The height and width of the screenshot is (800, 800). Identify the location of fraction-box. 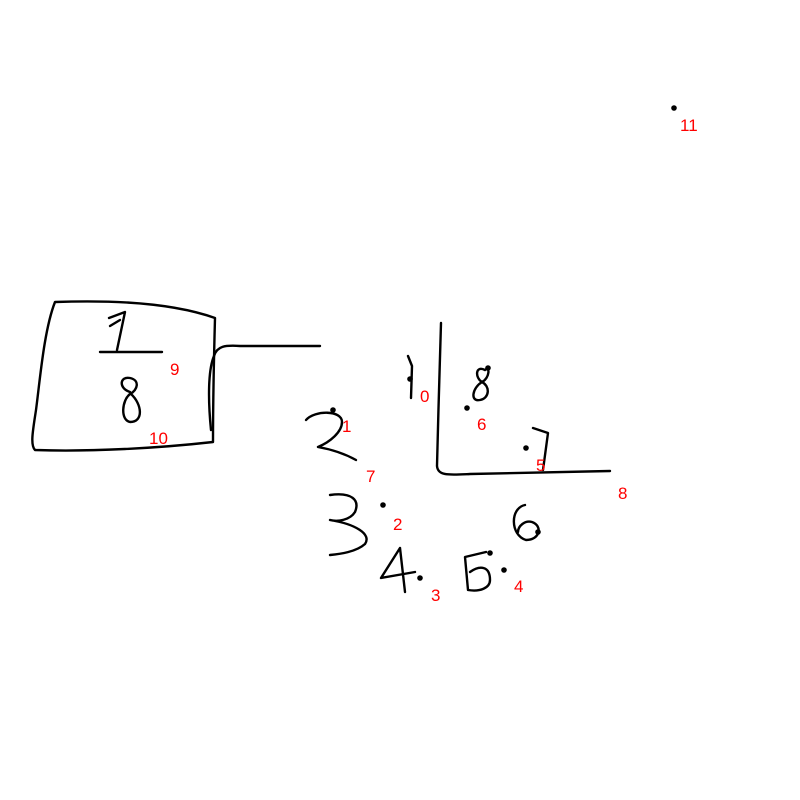
(176, 376).